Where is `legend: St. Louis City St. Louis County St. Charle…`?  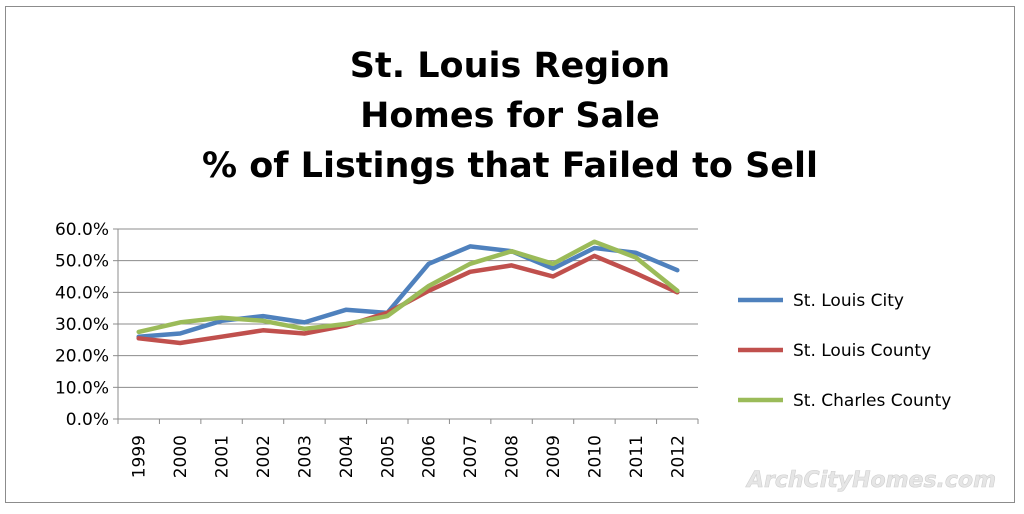 legend: St. Louis City St. Louis County St. Charle… is located at coordinates (844, 351).